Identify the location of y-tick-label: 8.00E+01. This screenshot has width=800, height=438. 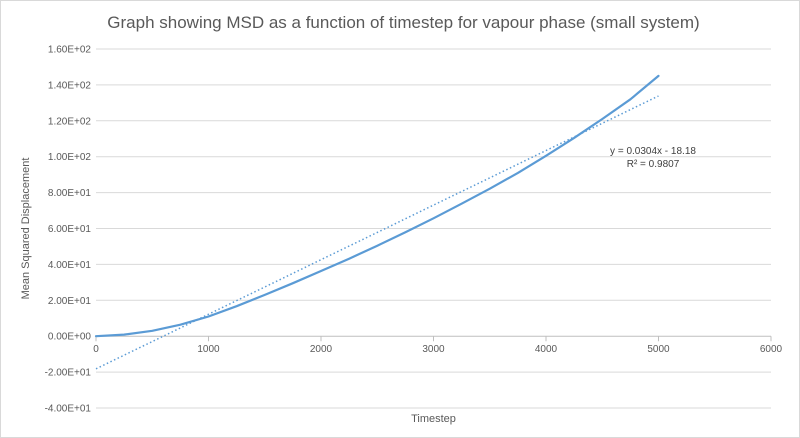
(70, 193).